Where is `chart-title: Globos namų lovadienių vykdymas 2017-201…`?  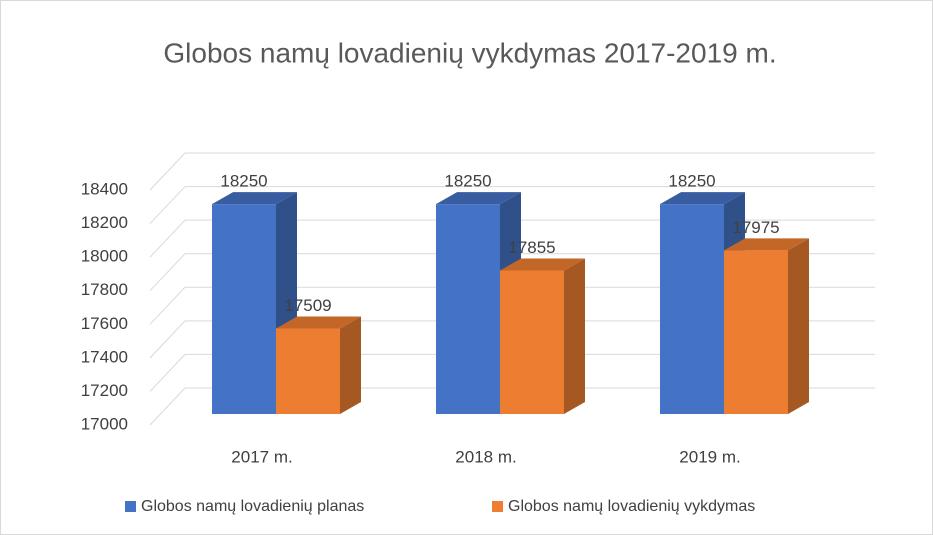 chart-title: Globos namų lovadienių vykdymas 2017-201… is located at coordinates (469, 52).